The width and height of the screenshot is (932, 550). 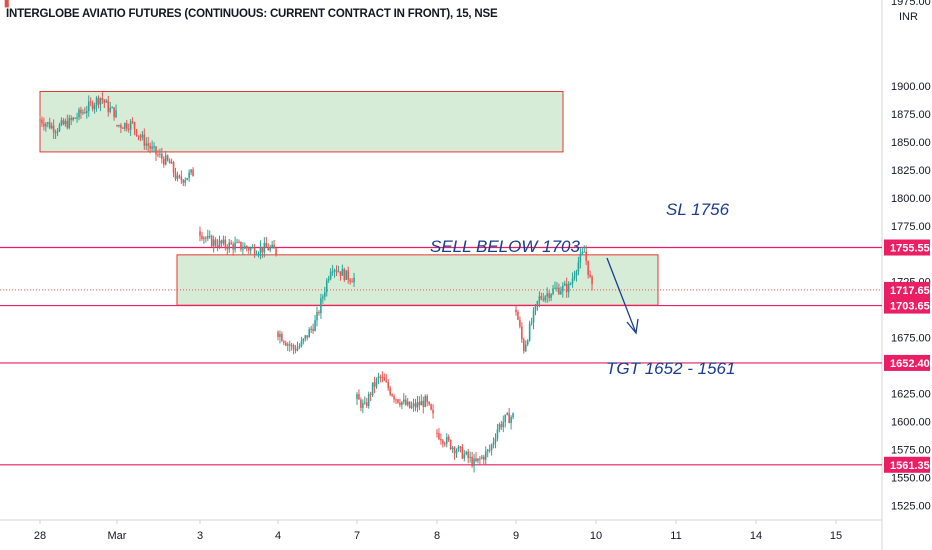 I want to click on time-tick-label: 9, so click(x=516, y=536).